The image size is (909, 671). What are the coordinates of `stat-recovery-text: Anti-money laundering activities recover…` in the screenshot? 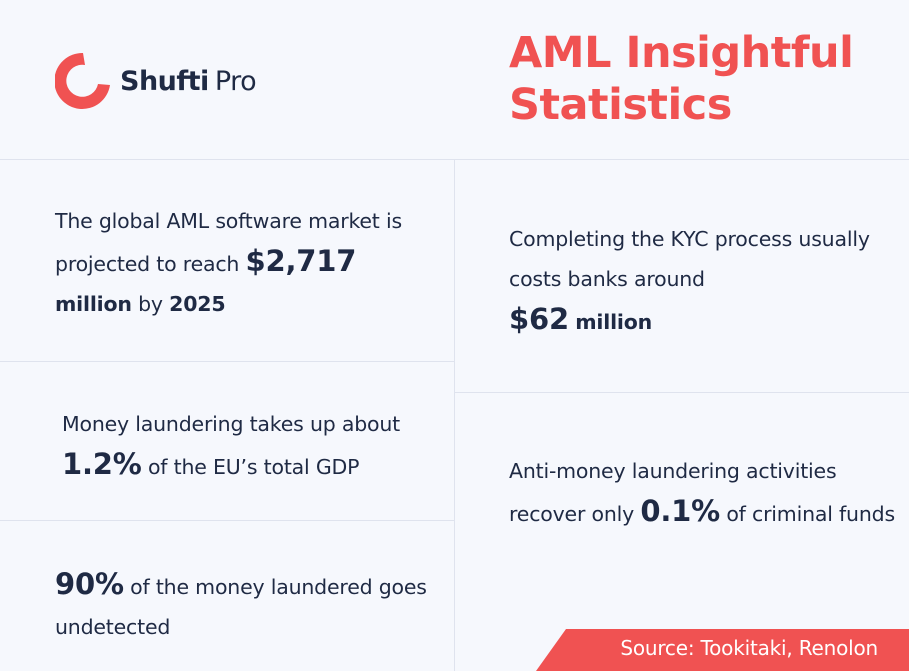 It's located at (673, 492).